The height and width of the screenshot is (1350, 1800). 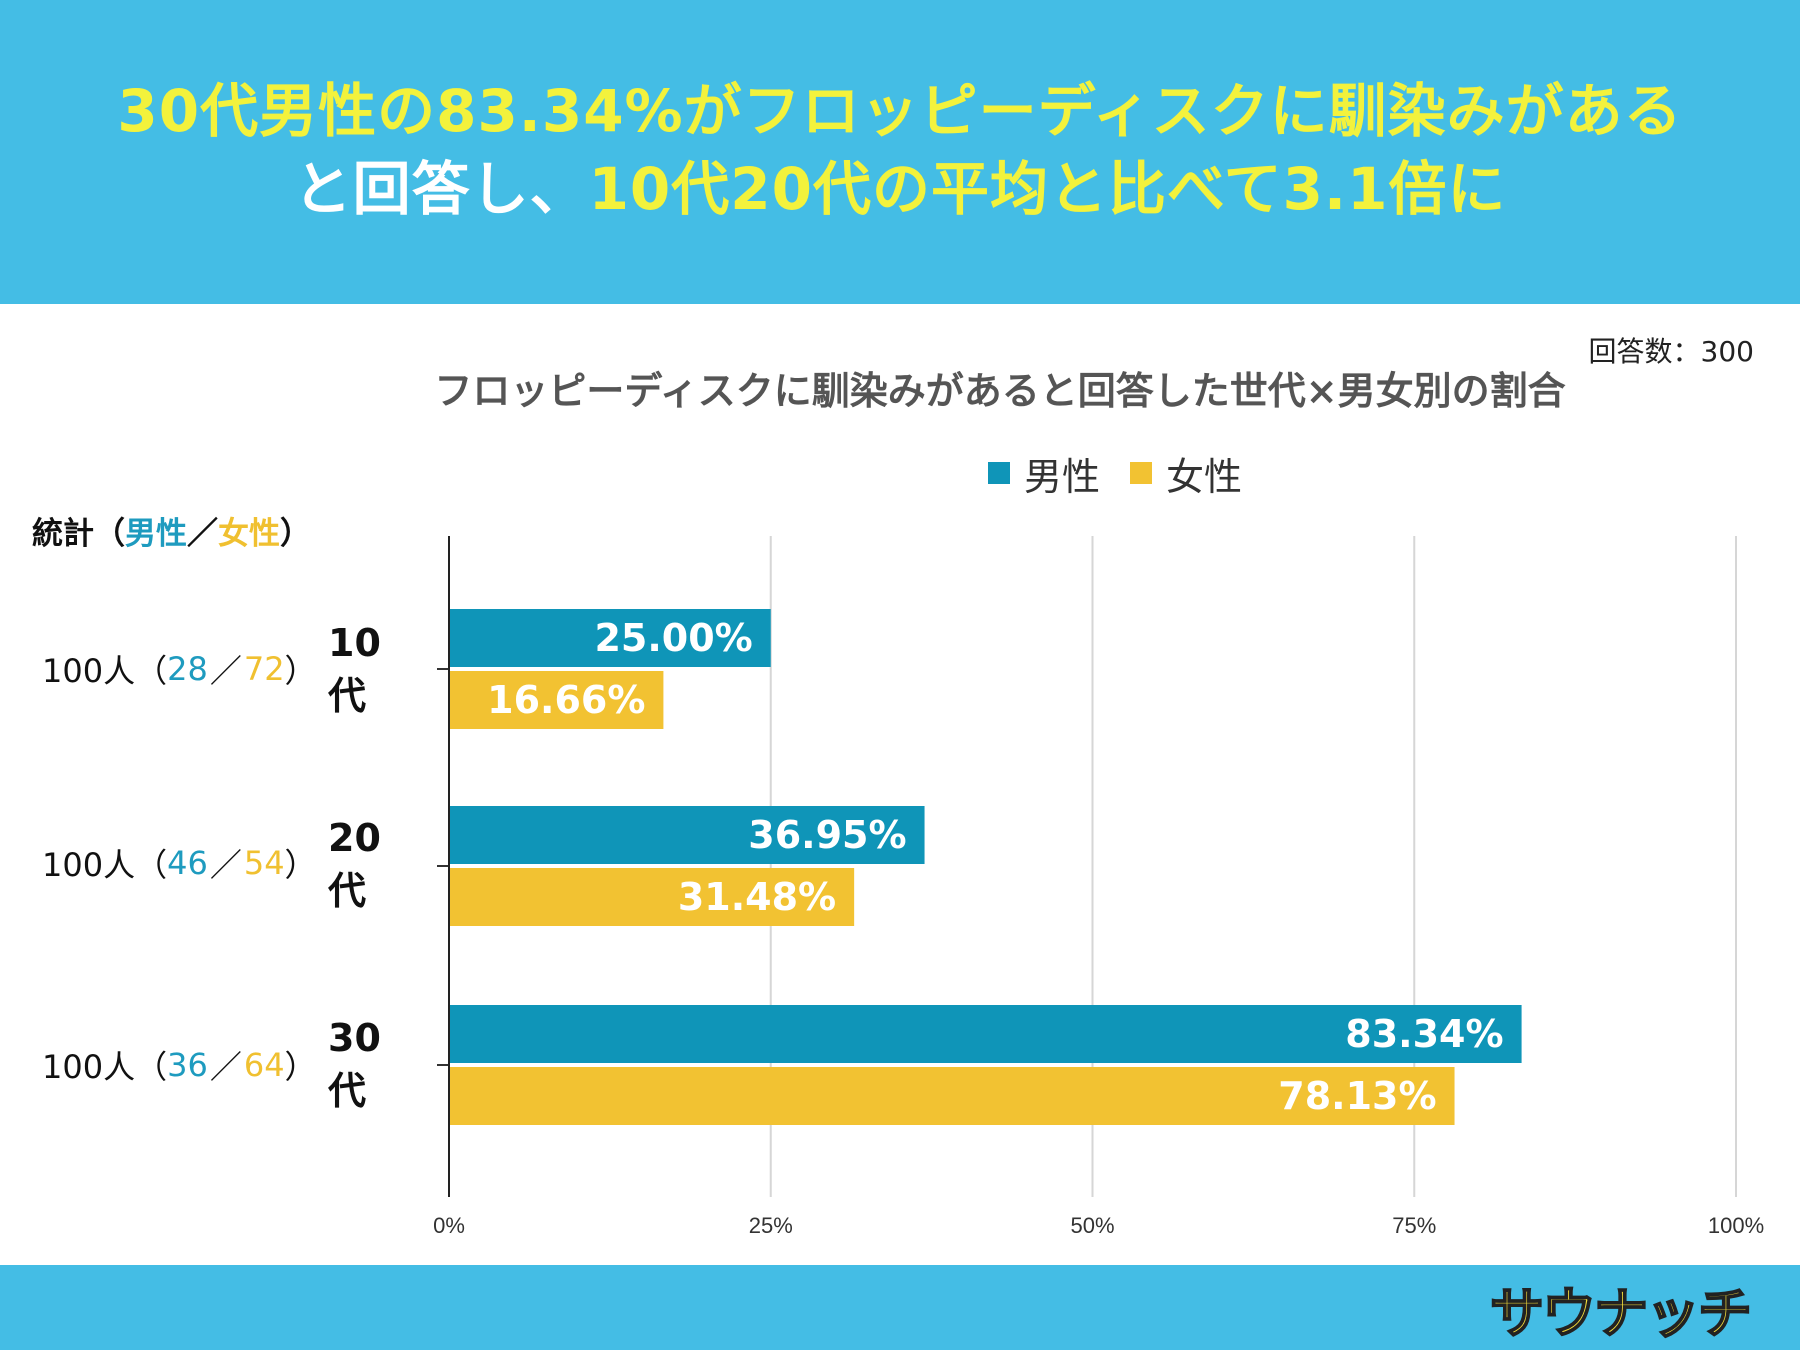 What do you see at coordinates (1141, 473) in the screenshot?
I see `legend-swatch-female` at bounding box center [1141, 473].